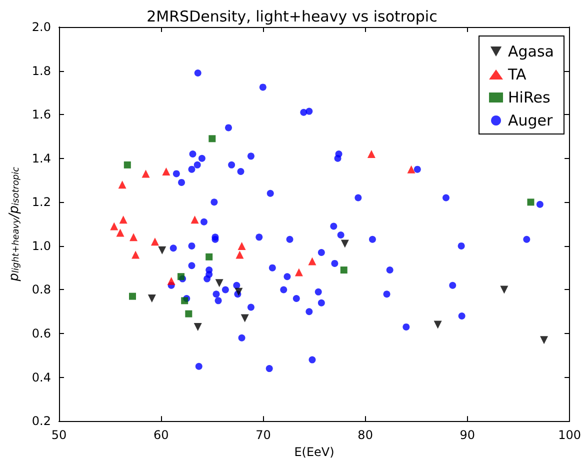  Describe the element at coordinates (161, 435) in the screenshot. I see `x-tick-label: 60` at that location.